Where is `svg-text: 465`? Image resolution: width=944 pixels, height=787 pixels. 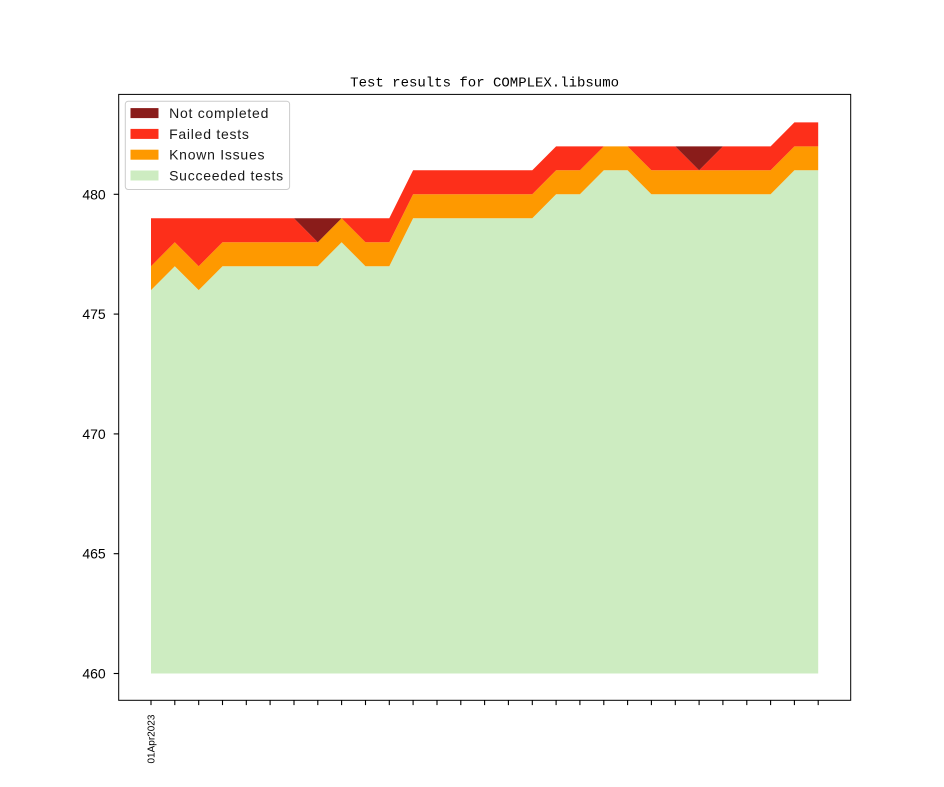
svg-text: 465 is located at coordinates (94, 554).